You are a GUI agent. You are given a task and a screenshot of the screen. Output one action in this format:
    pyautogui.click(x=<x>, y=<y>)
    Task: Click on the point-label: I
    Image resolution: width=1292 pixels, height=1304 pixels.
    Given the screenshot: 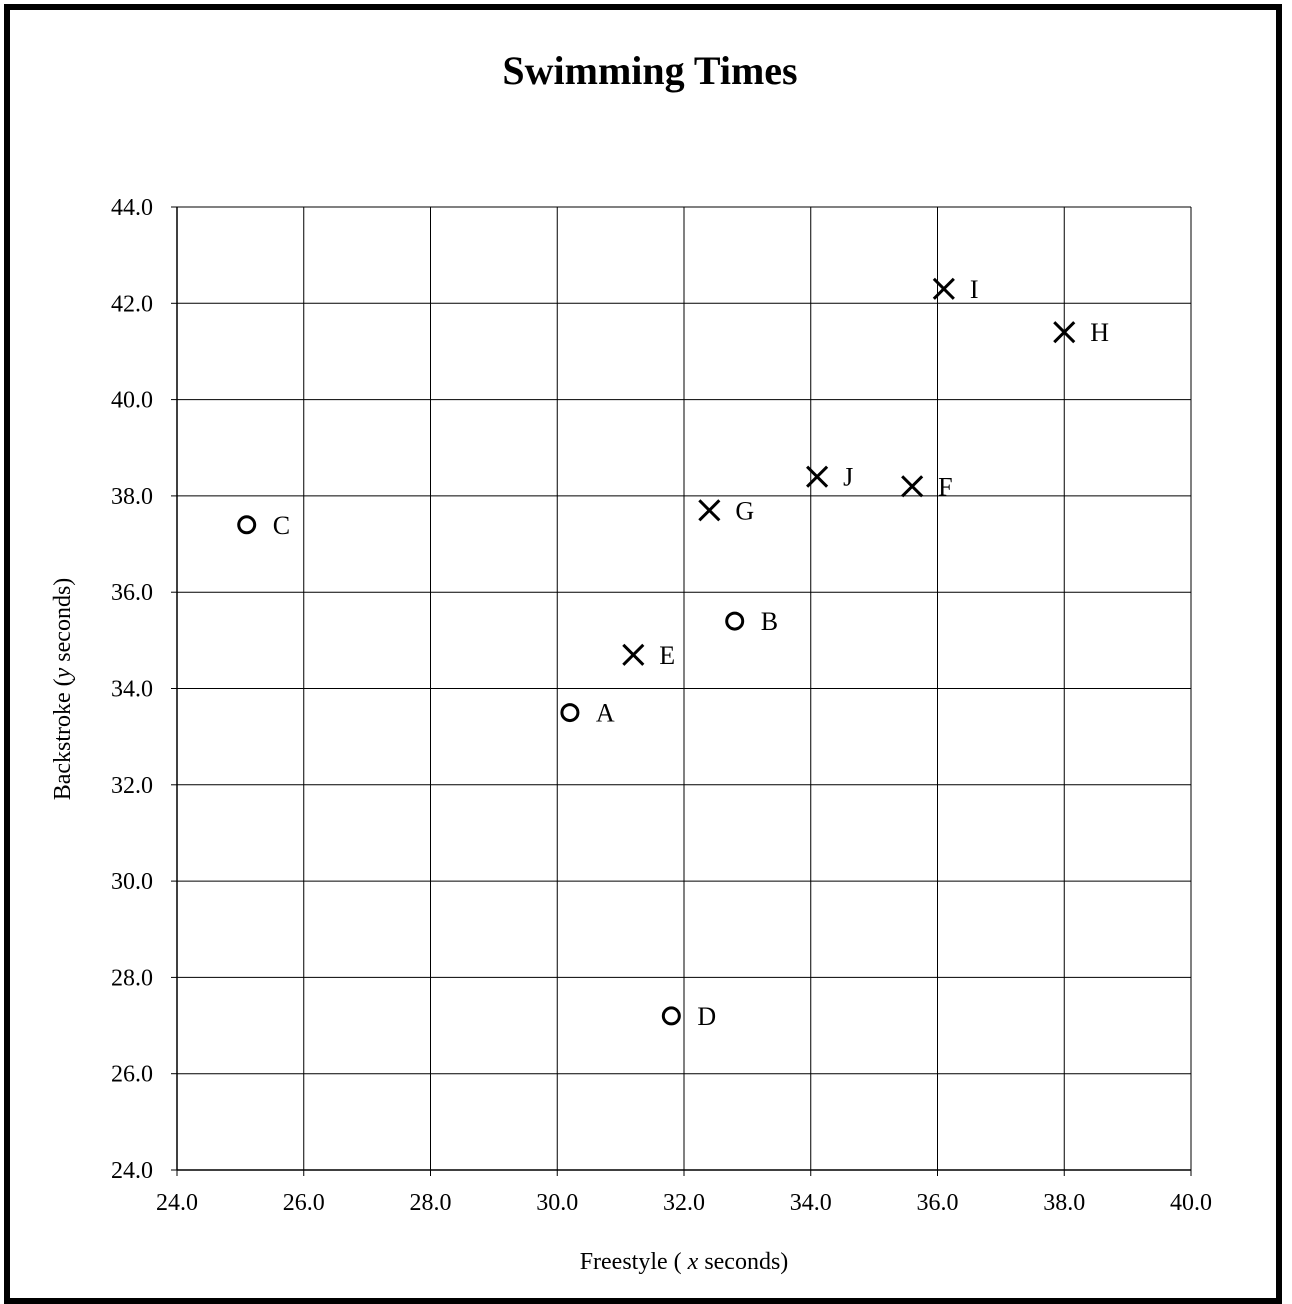 What is the action you would take?
    pyautogui.click(x=974, y=289)
    